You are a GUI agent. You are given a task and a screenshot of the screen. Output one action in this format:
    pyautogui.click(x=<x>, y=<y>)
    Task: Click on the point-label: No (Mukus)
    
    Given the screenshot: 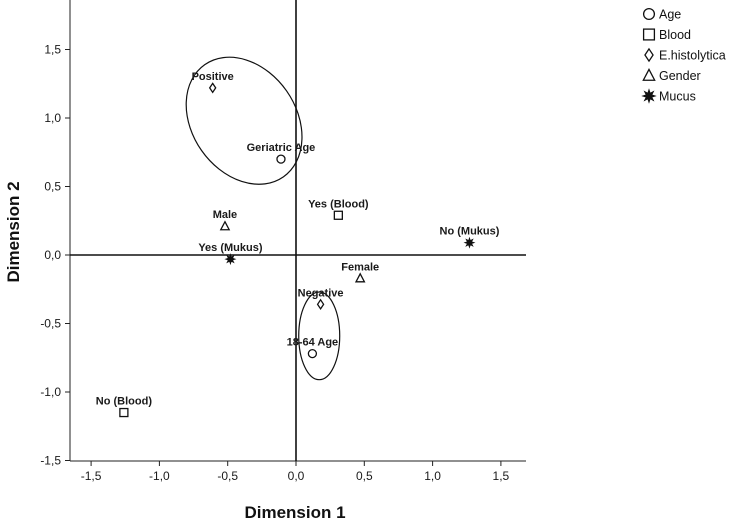 What is the action you would take?
    pyautogui.click(x=470, y=232)
    